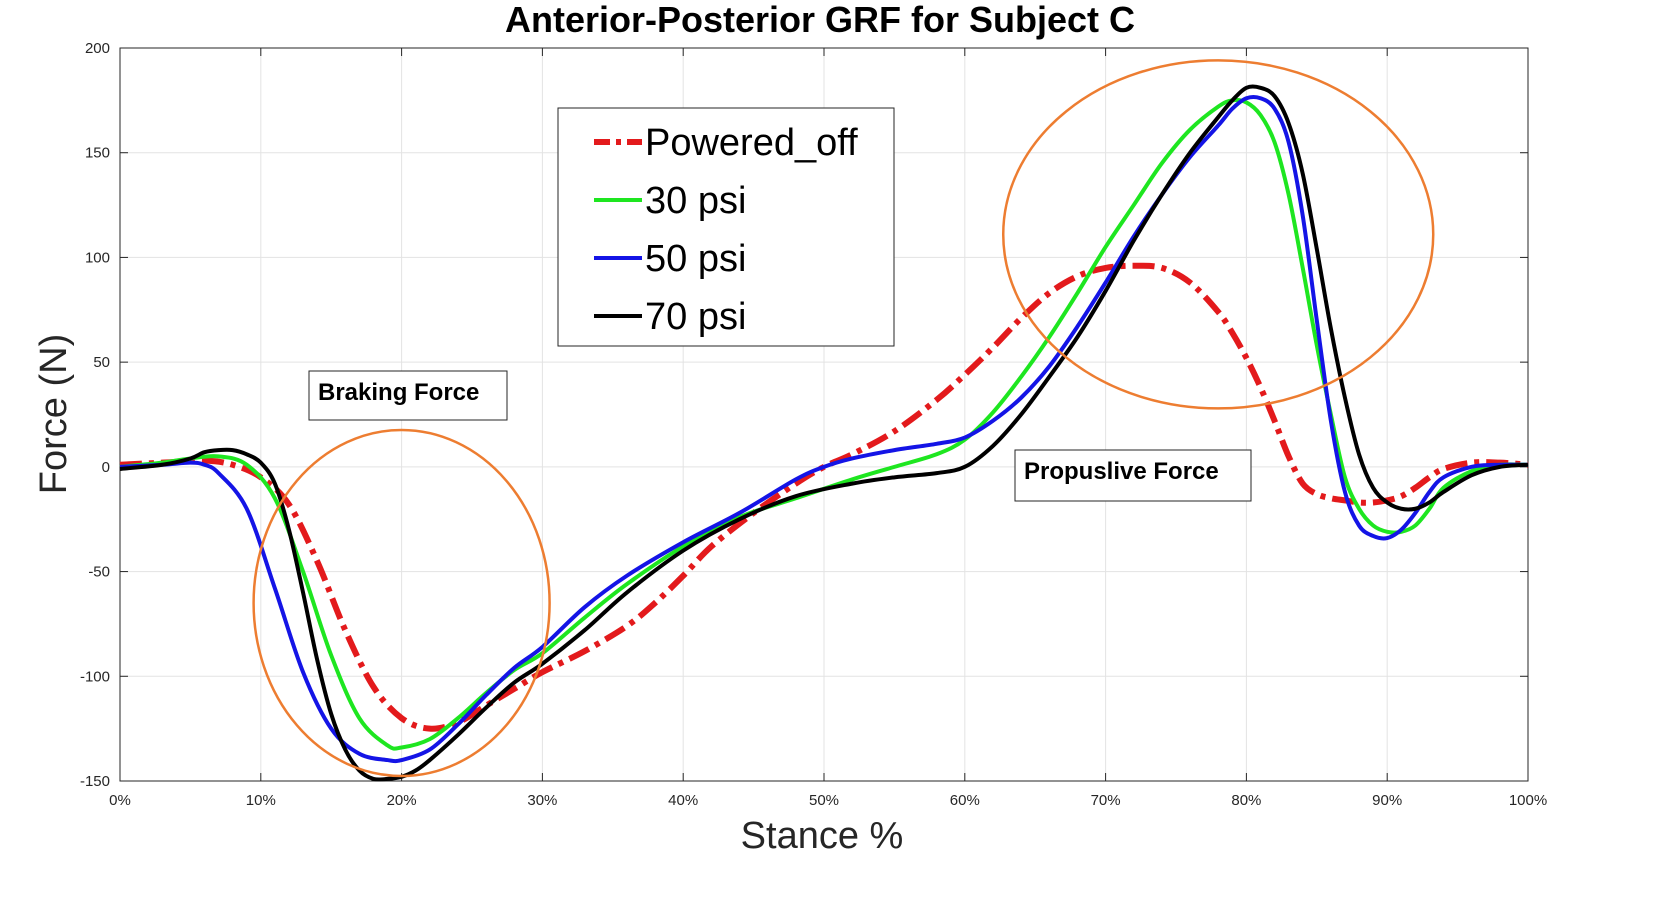 The height and width of the screenshot is (903, 1655). Describe the element at coordinates (402, 800) in the screenshot. I see `x-tick-label: 20%` at that location.